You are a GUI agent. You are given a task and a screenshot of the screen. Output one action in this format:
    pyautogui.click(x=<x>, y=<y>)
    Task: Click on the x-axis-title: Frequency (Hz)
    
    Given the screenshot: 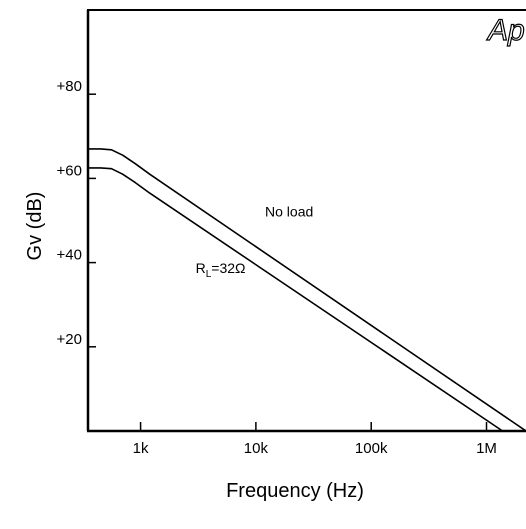 What is the action you would take?
    pyautogui.click(x=295, y=491)
    